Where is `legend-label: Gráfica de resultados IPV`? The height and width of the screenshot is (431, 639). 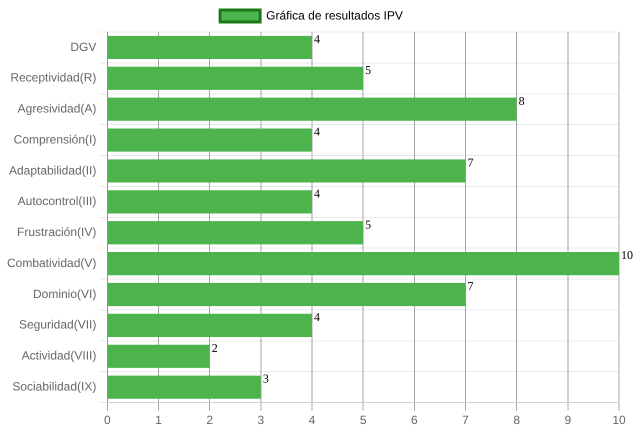 legend-label: Gráfica de resultados IPV is located at coordinates (334, 15).